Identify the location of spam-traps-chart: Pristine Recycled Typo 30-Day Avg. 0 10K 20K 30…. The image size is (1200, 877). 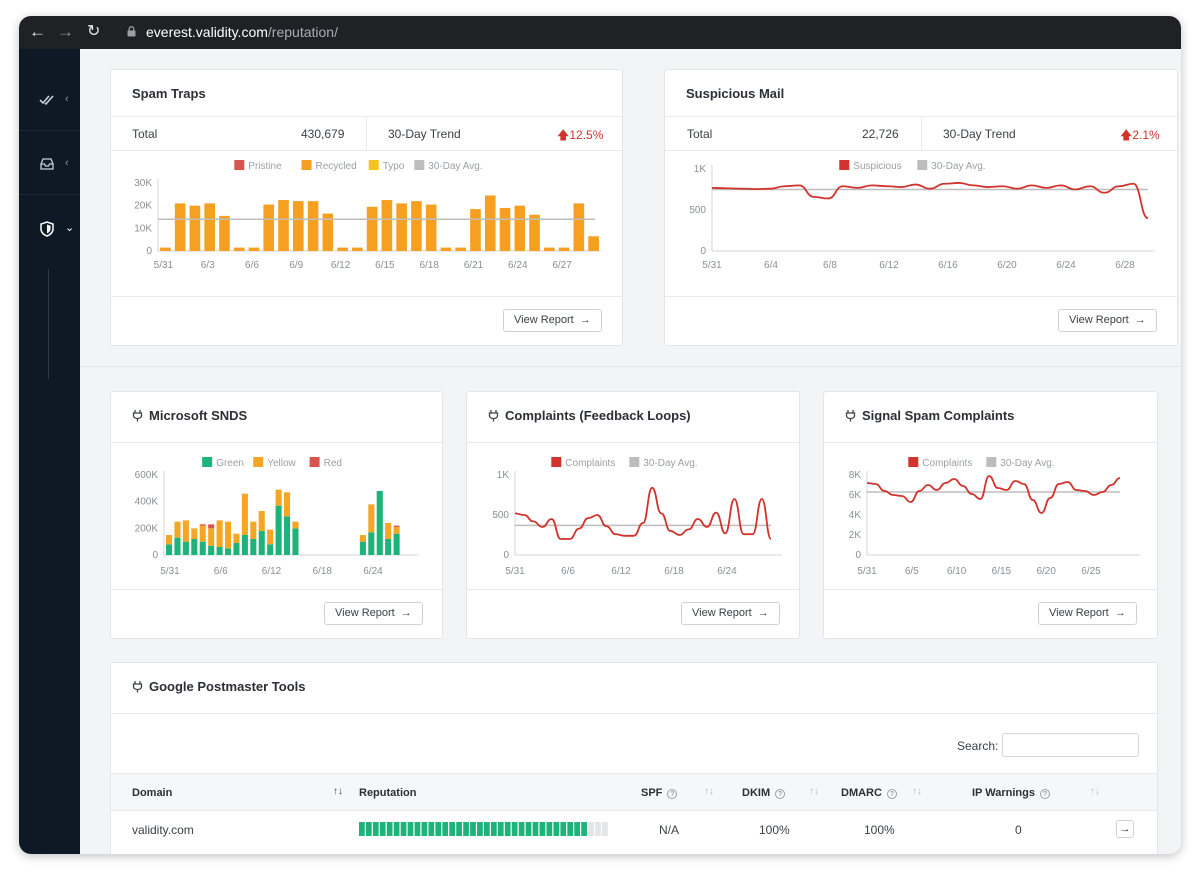
(367, 215).